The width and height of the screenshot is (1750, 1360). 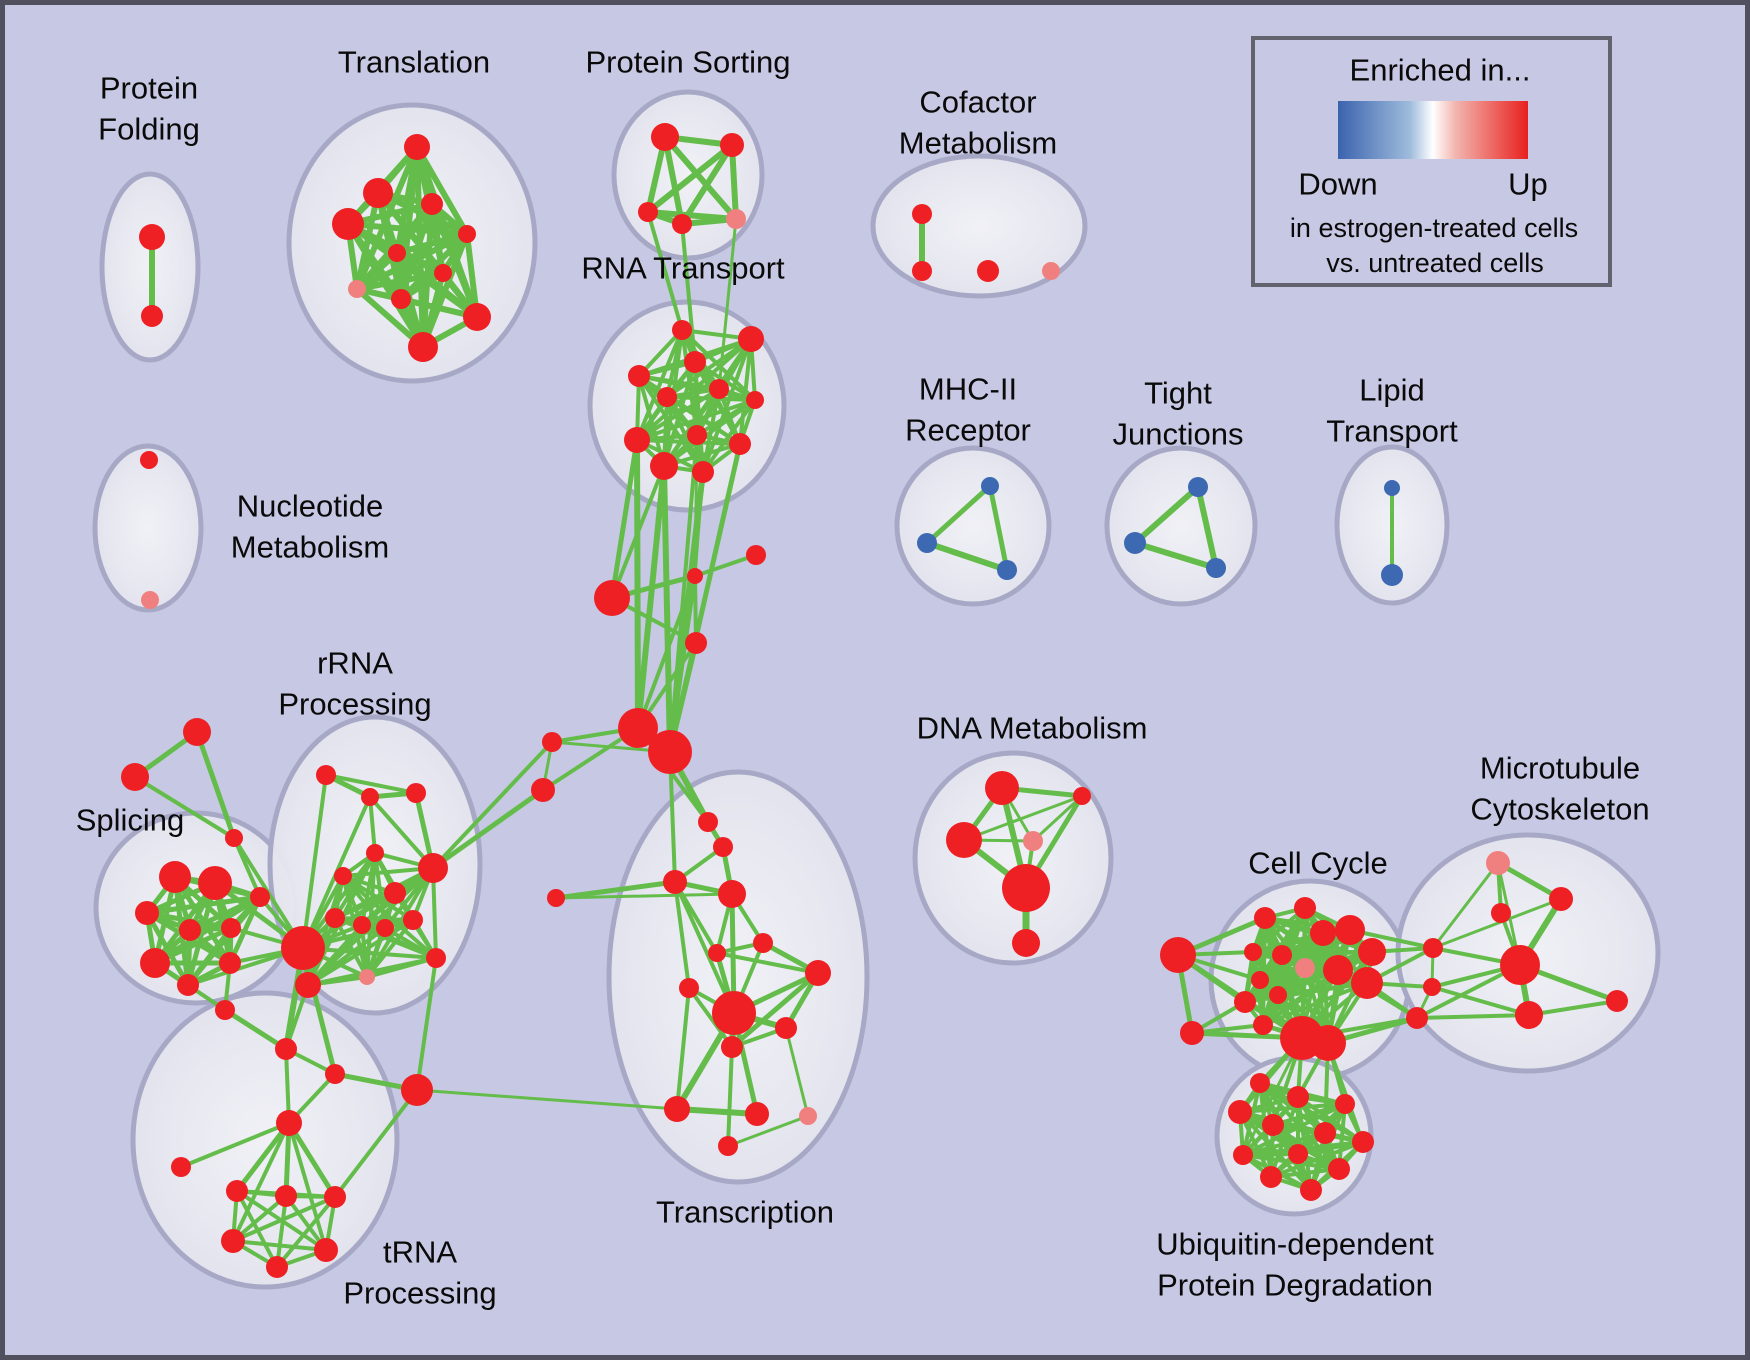 What do you see at coordinates (310, 506) in the screenshot?
I see `cluster-label-nucleotide-metabolism: Nucleotide` at bounding box center [310, 506].